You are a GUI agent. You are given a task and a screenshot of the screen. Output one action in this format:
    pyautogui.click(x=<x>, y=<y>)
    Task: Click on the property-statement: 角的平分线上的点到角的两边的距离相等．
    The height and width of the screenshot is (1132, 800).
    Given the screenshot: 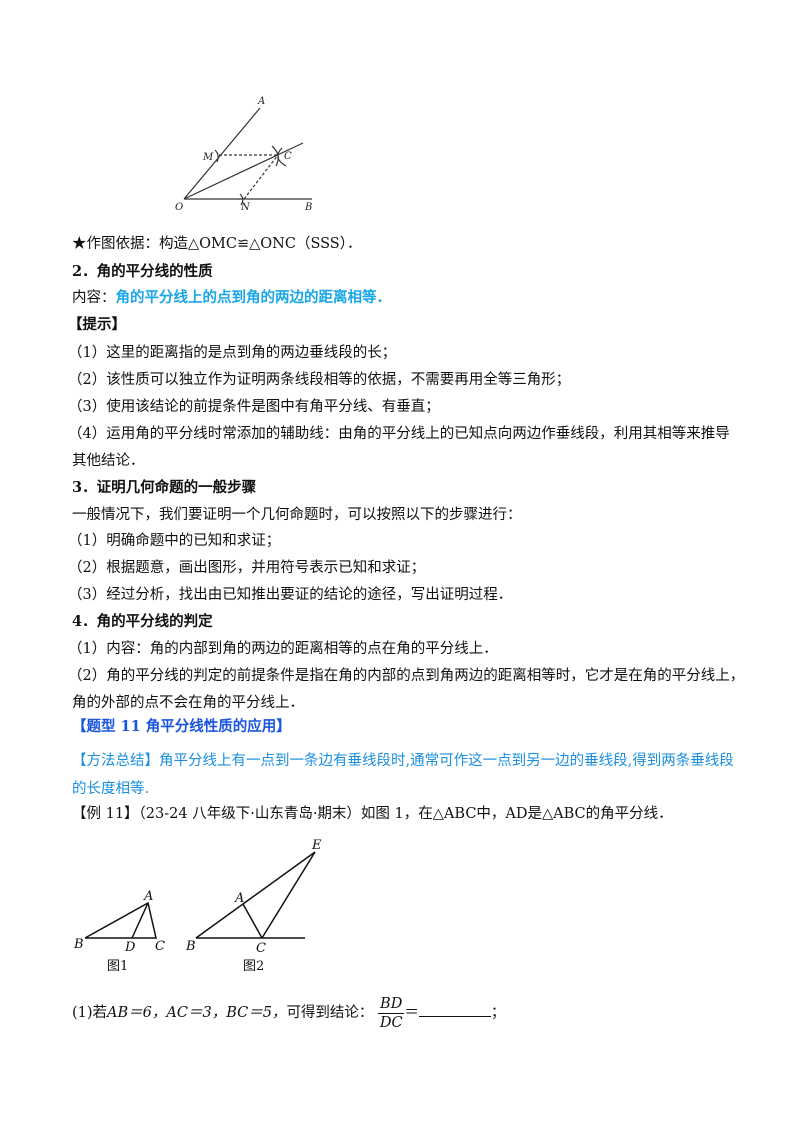 What is the action you would take?
    pyautogui.click(x=253, y=297)
    